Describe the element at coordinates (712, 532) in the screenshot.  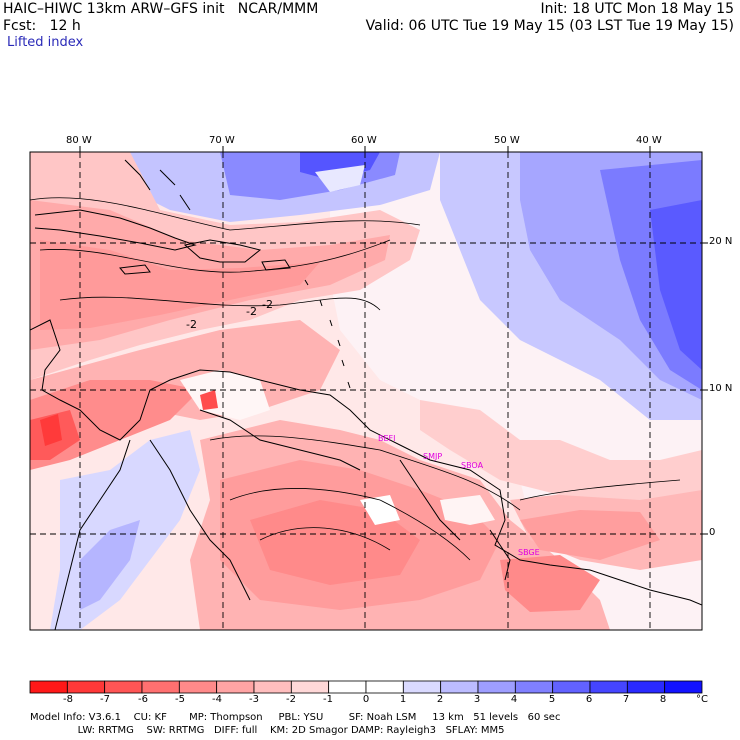
I see `lat-label-0: 0` at that location.